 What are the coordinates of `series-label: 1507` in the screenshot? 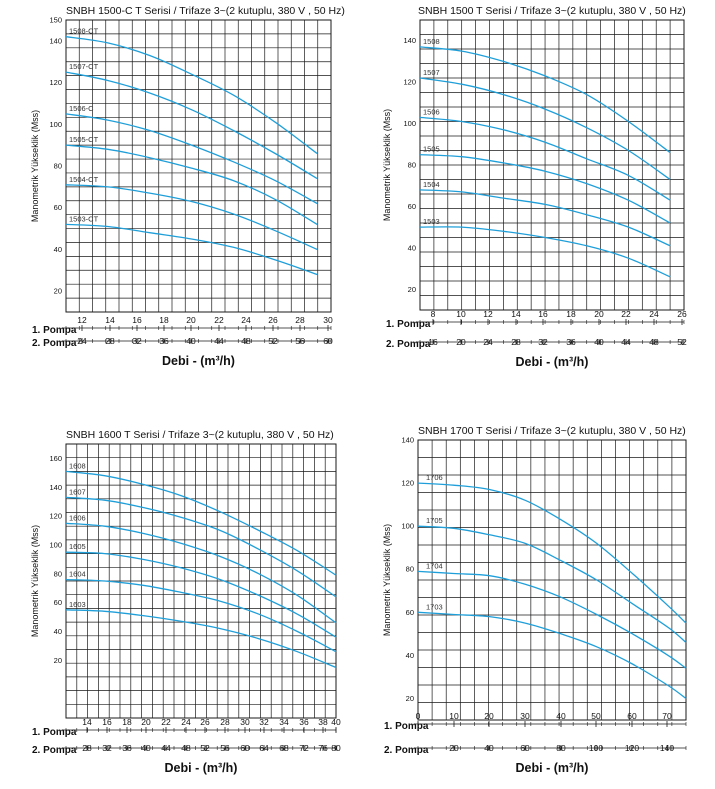 It's located at (431, 72).